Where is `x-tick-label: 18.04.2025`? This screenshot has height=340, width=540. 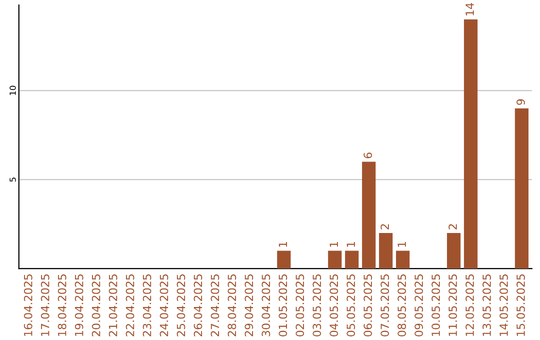
x-tick-label: 18.04.2025 is located at coordinates (62, 305).